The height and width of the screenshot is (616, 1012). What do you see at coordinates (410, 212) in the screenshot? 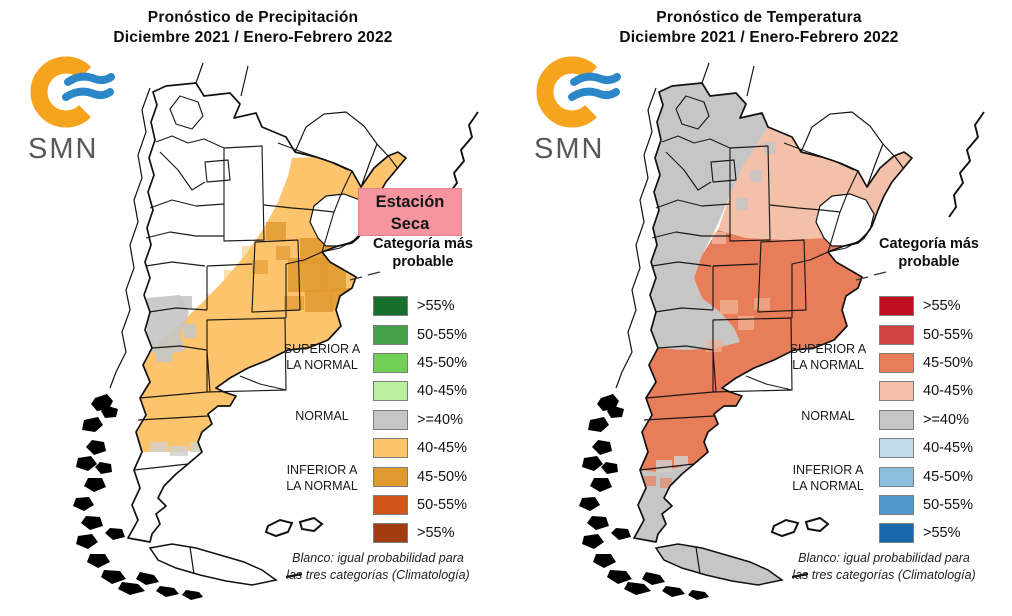
I see `dry-season-badge: Estación Seca` at bounding box center [410, 212].